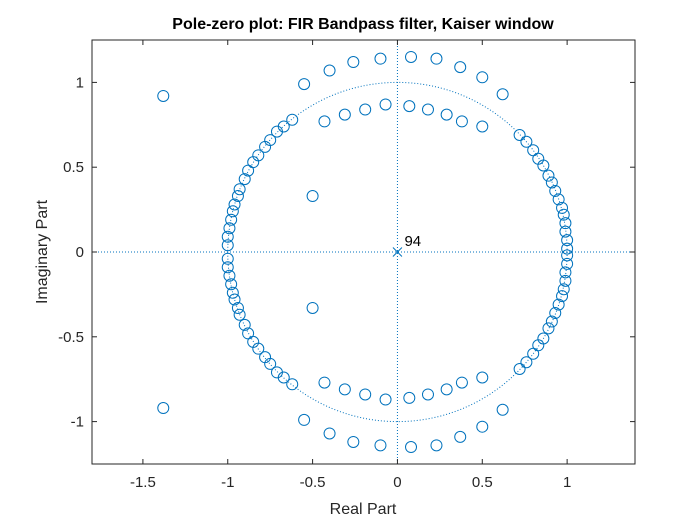  I want to click on x-tick-label: -1.5, so click(143, 482).